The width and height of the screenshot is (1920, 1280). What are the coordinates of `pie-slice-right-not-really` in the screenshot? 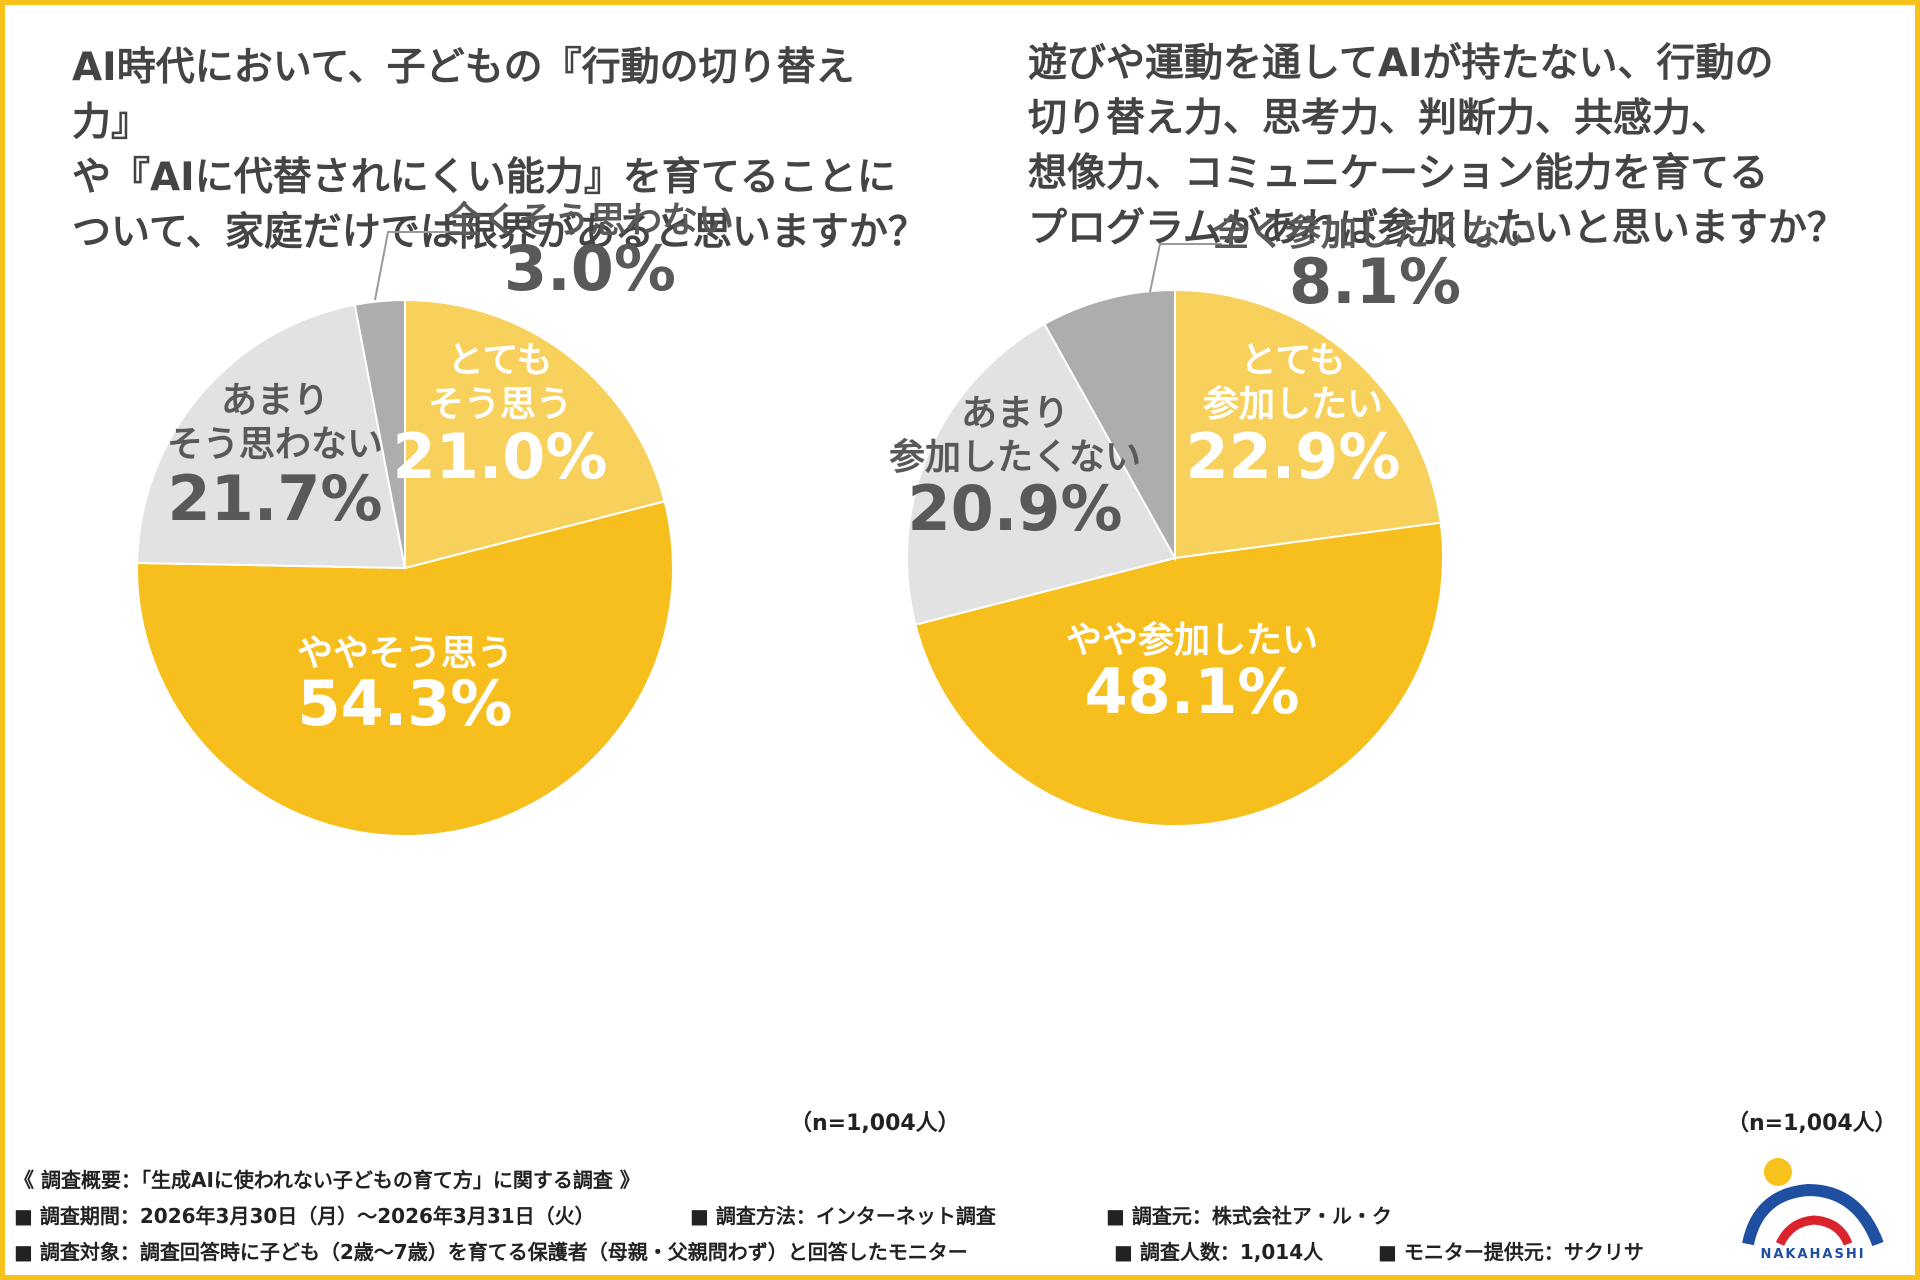 It's located at (1041, 474).